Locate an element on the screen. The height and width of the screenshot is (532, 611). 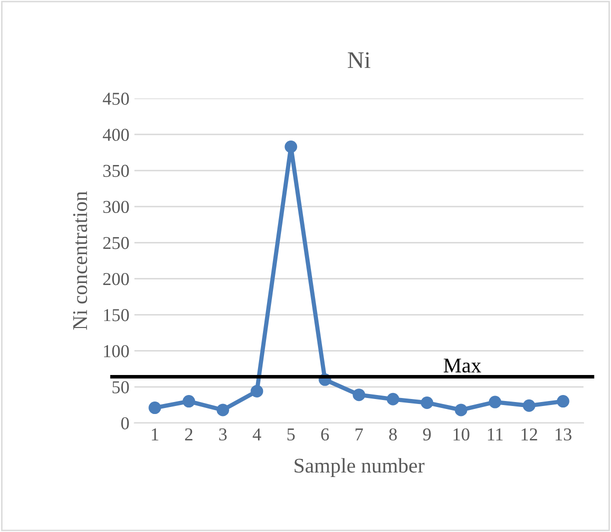
x-tick-label: 10 is located at coordinates (462, 434).